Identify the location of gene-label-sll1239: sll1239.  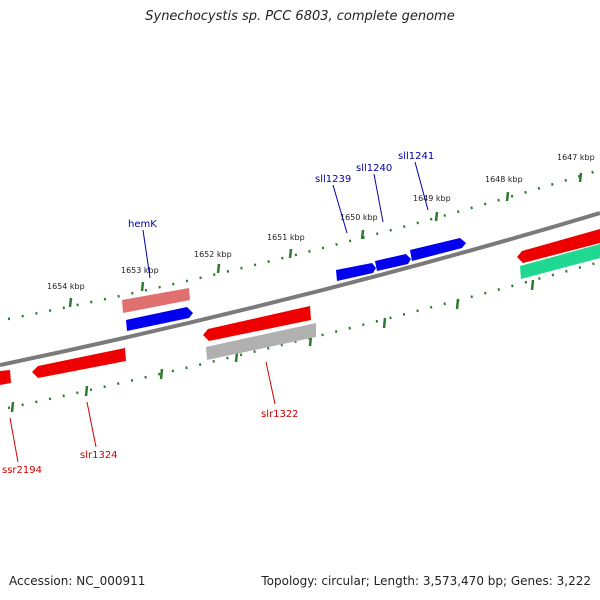
(333, 179).